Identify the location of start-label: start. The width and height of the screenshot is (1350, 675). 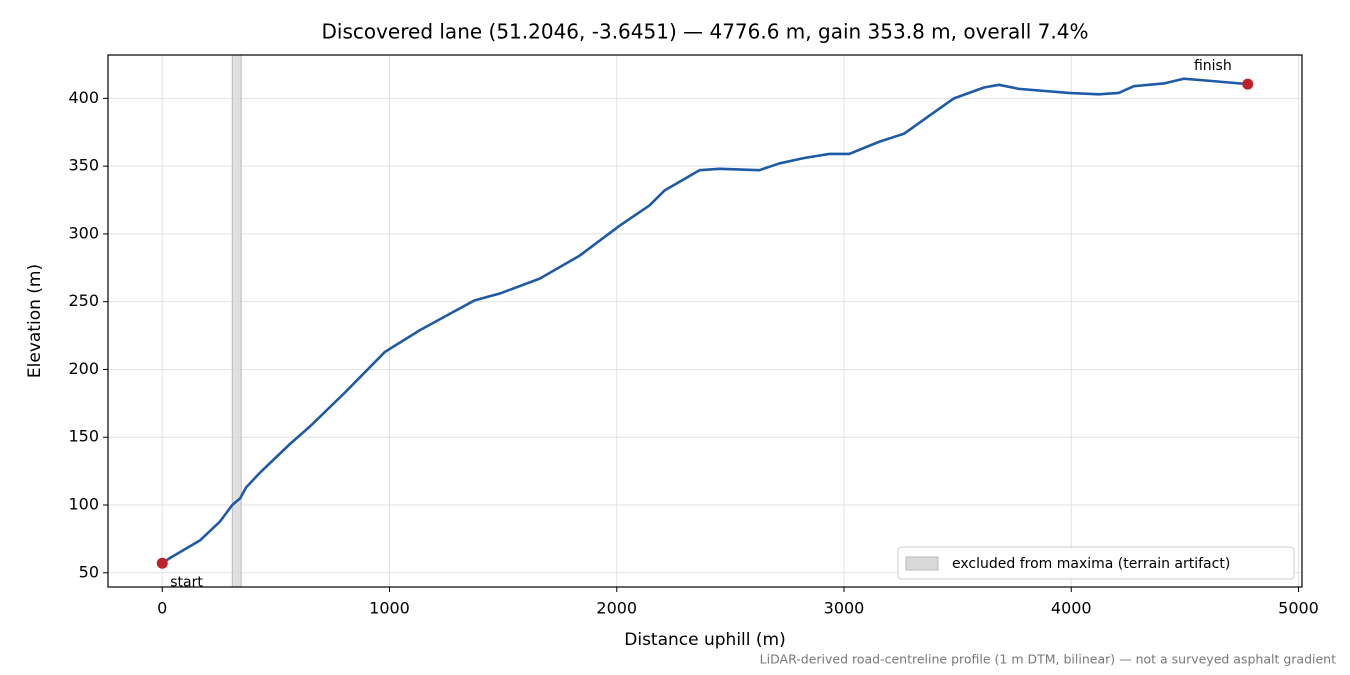
(186, 582).